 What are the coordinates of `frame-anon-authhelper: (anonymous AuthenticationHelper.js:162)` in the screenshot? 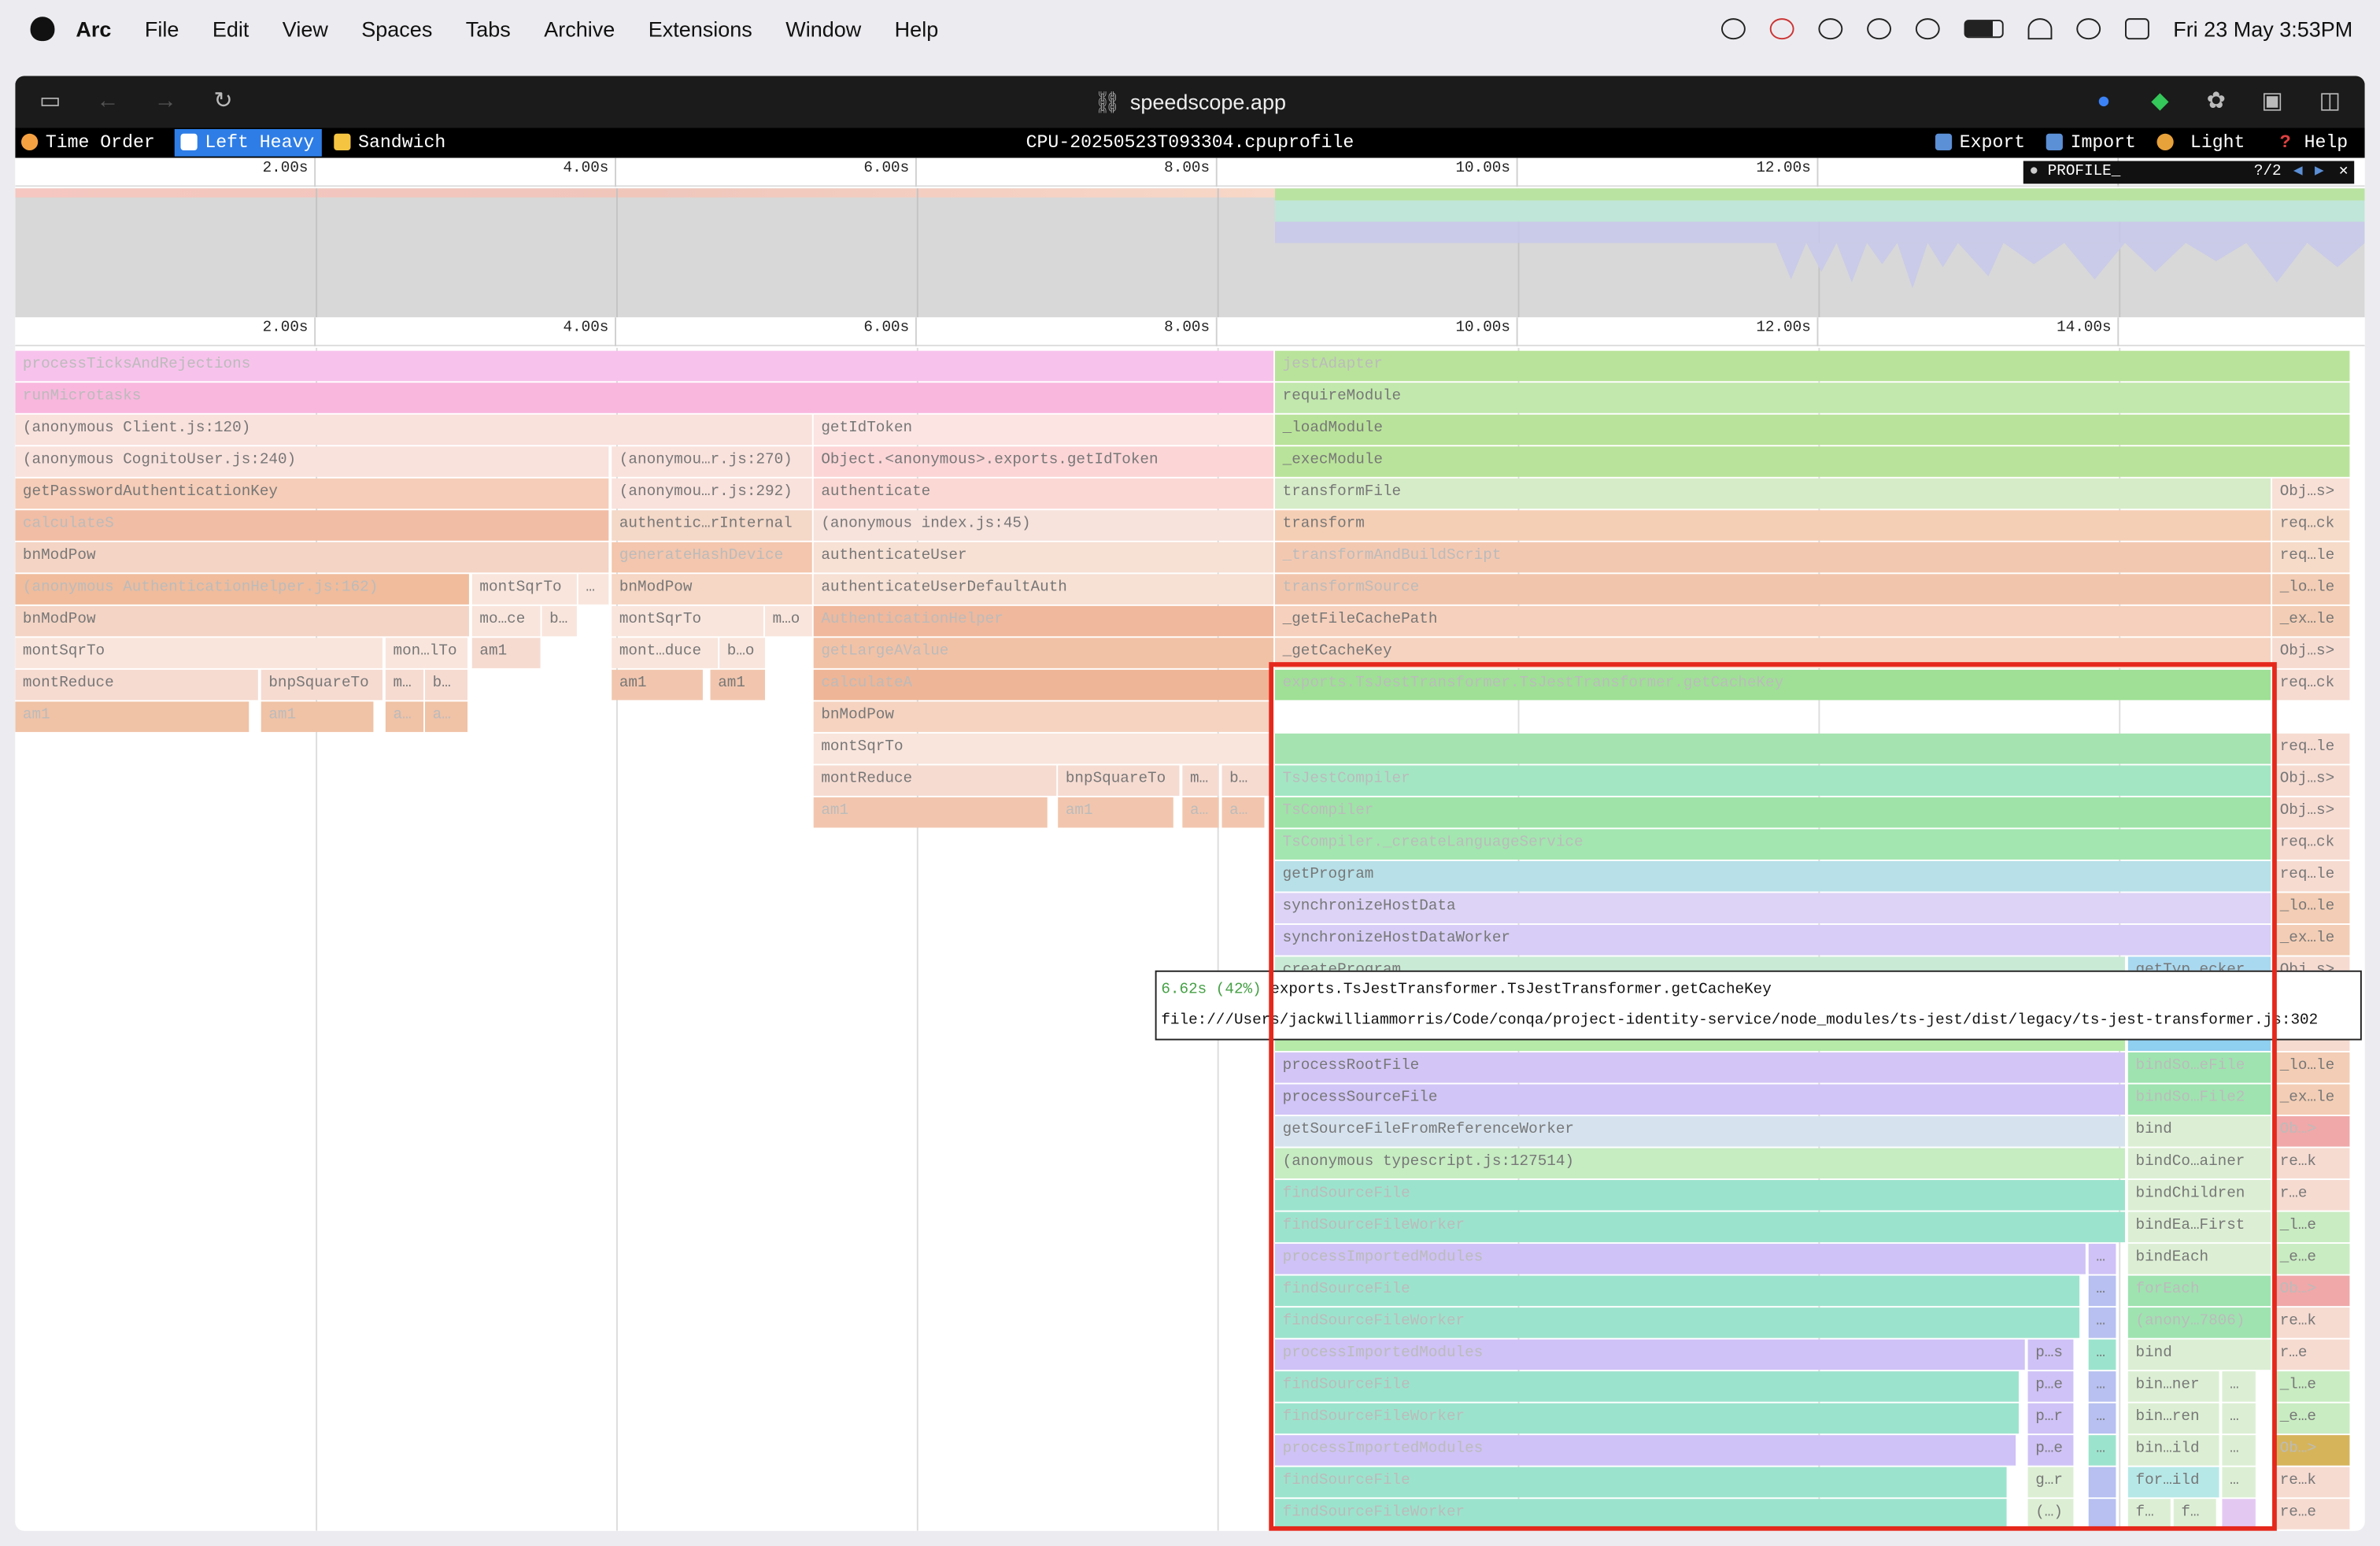 It's located at (242, 589).